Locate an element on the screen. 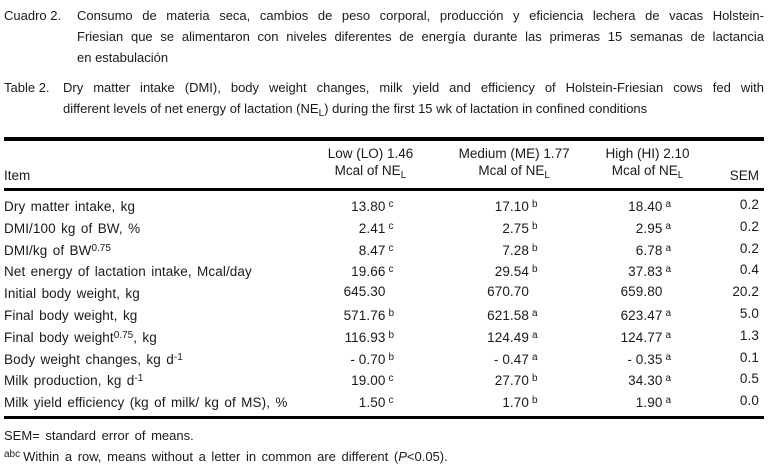 The image size is (768, 466). footnote-sem: SEM= standard error of means. is located at coordinates (99, 435).